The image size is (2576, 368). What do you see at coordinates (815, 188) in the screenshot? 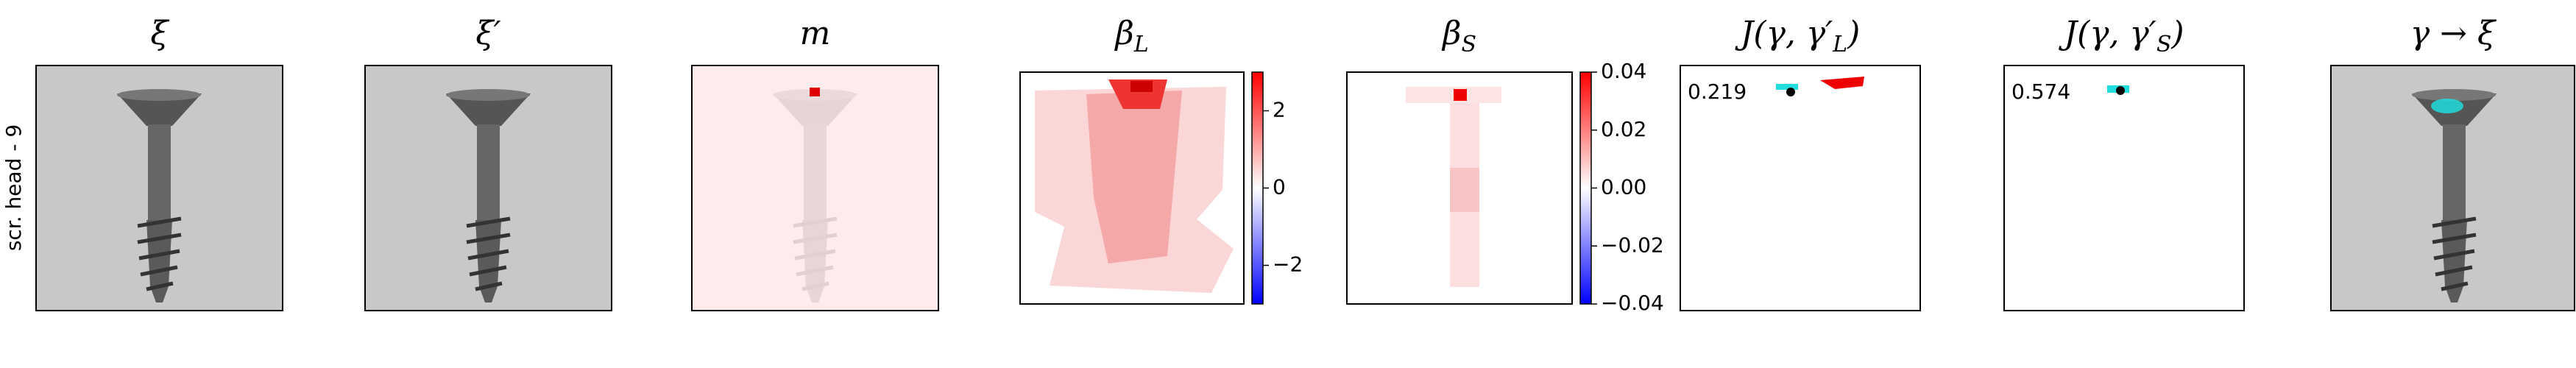
I see `mask-m` at bounding box center [815, 188].